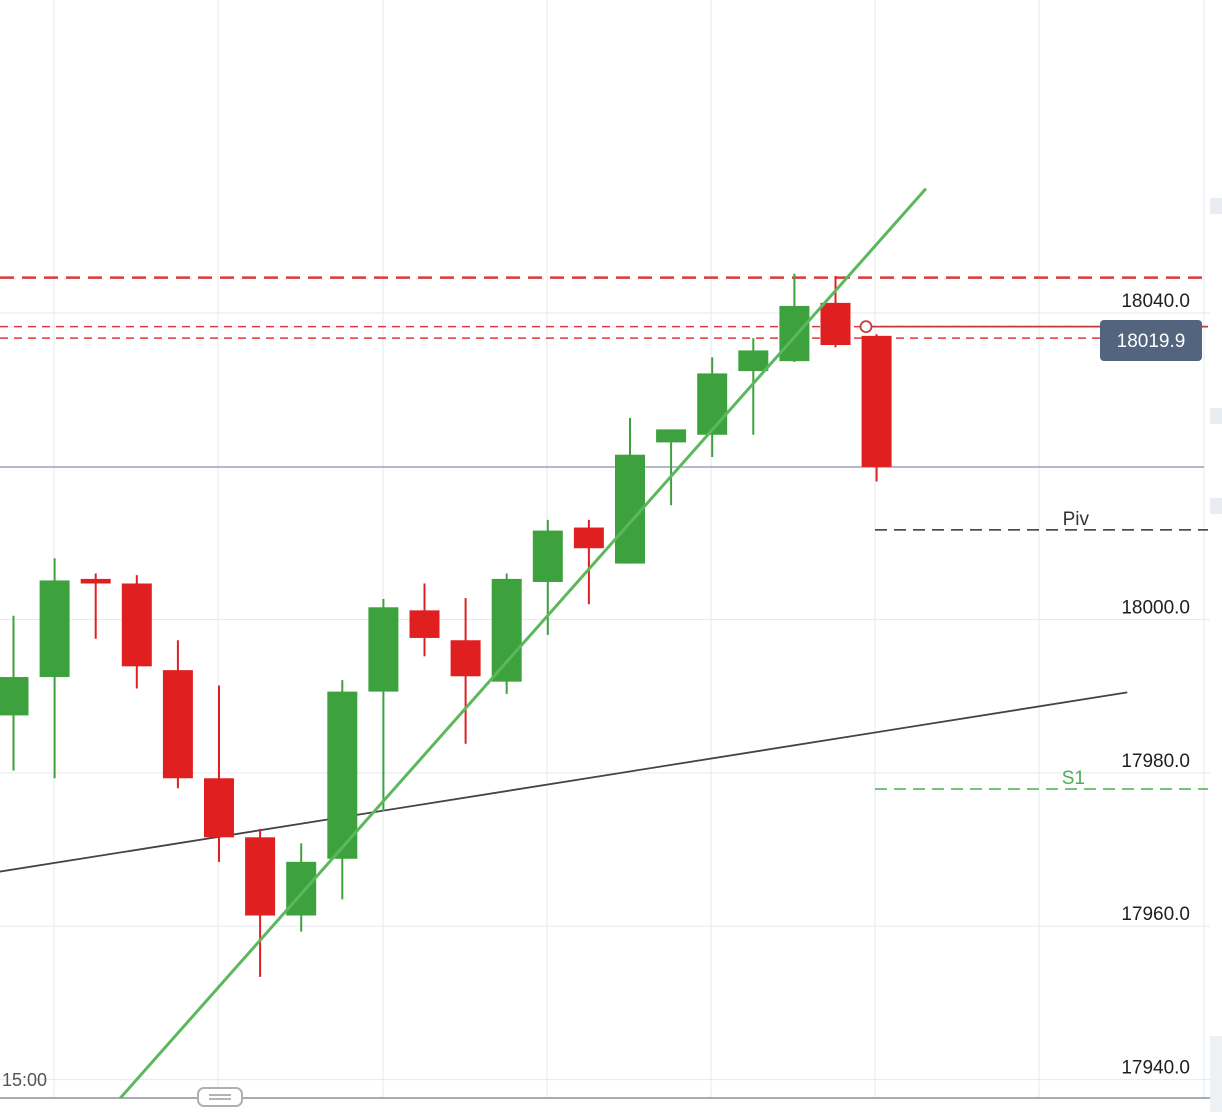 The width and height of the screenshot is (1222, 1117). What do you see at coordinates (1155, 1068) in the screenshot?
I see `price-tick-17940.0: 17940.0` at bounding box center [1155, 1068].